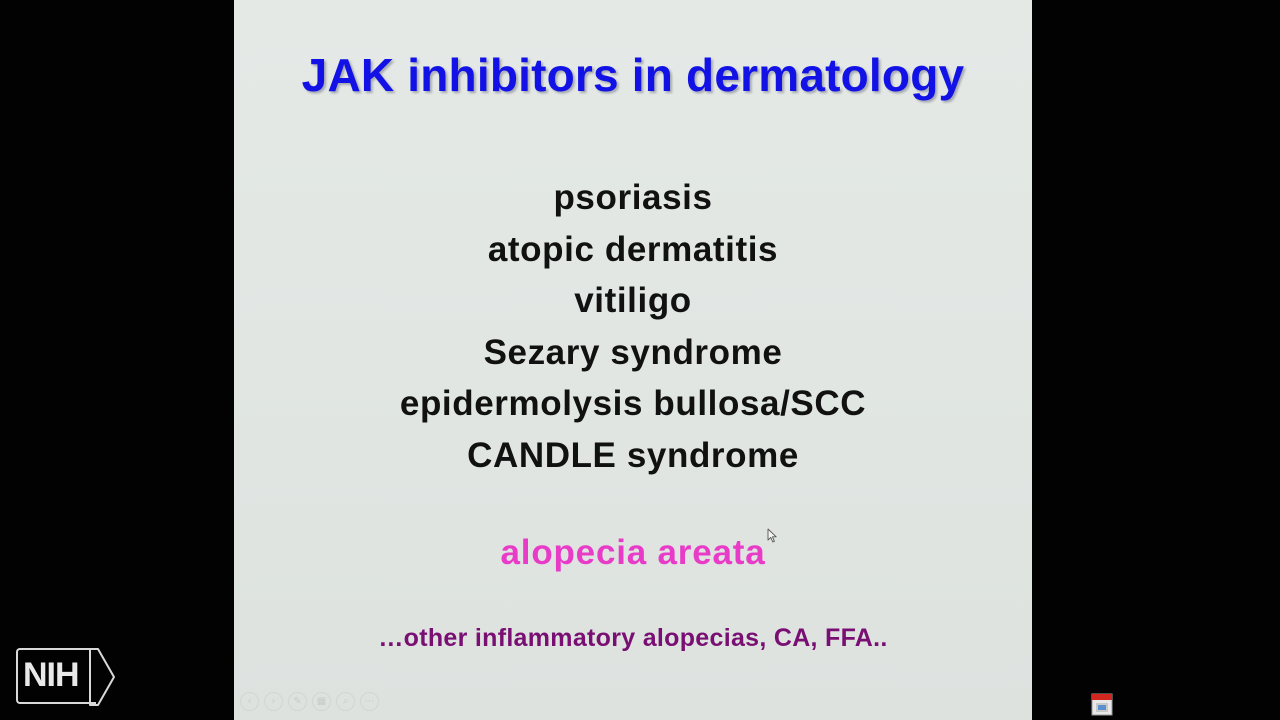 Image resolution: width=1280 pixels, height=720 pixels. Describe the element at coordinates (51, 675) in the screenshot. I see `nih-logo-icon: NIH` at that location.